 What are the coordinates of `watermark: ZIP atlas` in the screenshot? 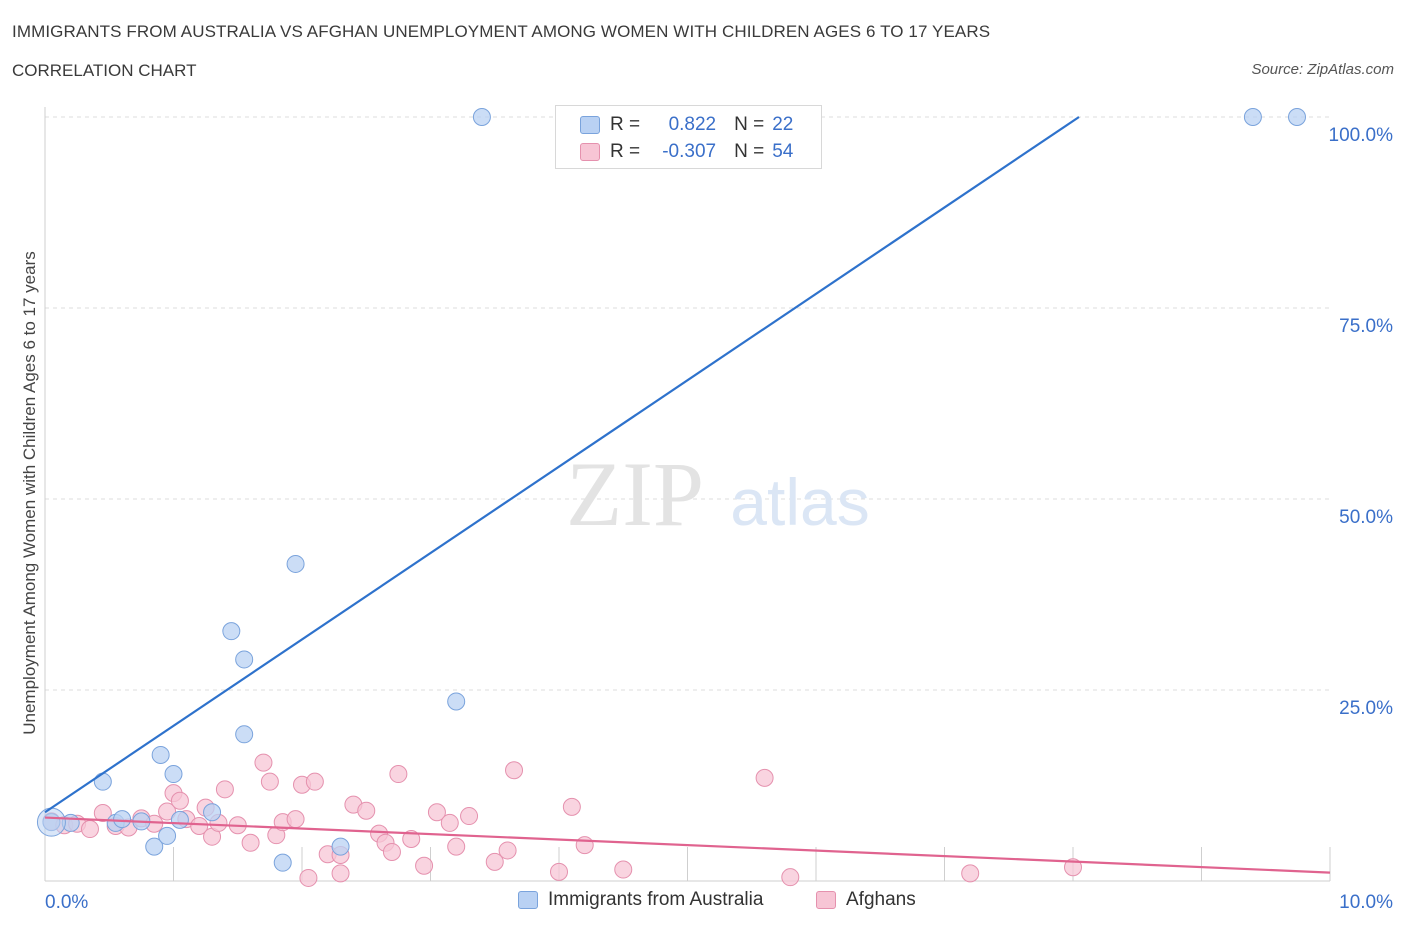 It's located at (718, 494).